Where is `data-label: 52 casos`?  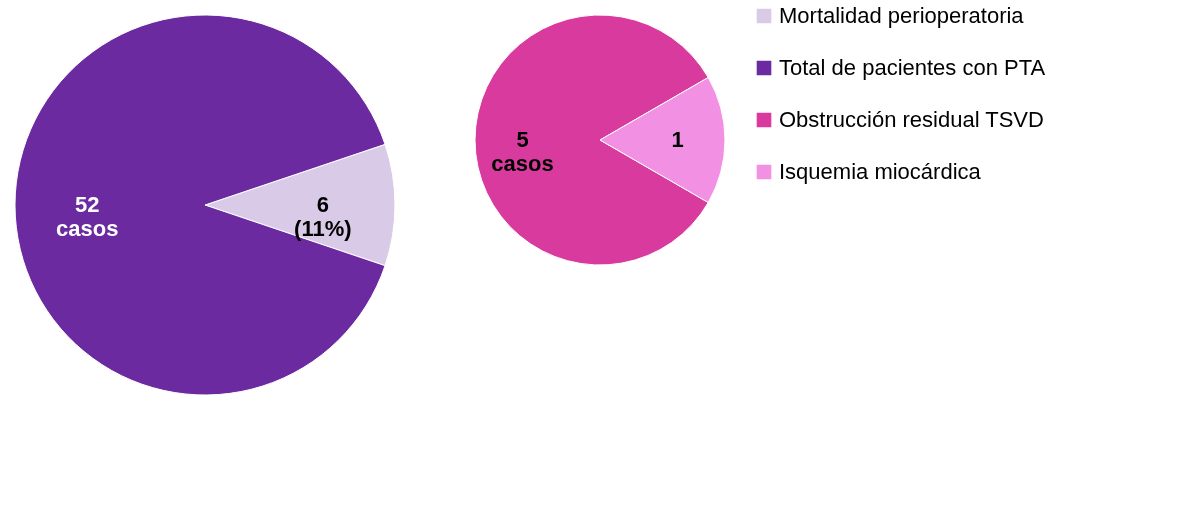 data-label: 52 casos is located at coordinates (87, 216).